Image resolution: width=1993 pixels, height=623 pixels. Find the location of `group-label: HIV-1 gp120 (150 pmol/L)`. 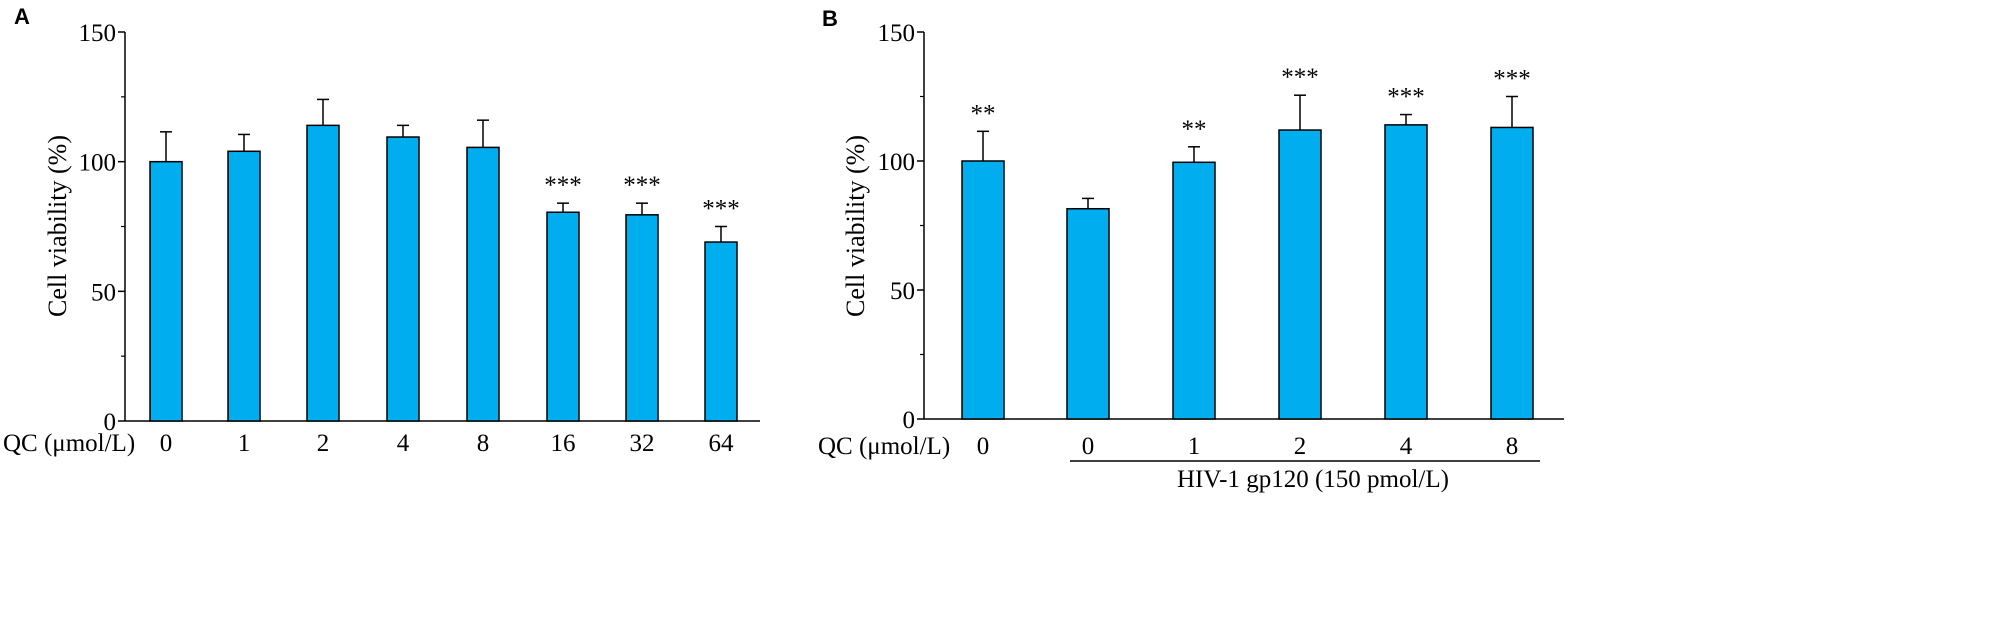

group-label: HIV-1 gp120 (150 pmol/L) is located at coordinates (1313, 479).